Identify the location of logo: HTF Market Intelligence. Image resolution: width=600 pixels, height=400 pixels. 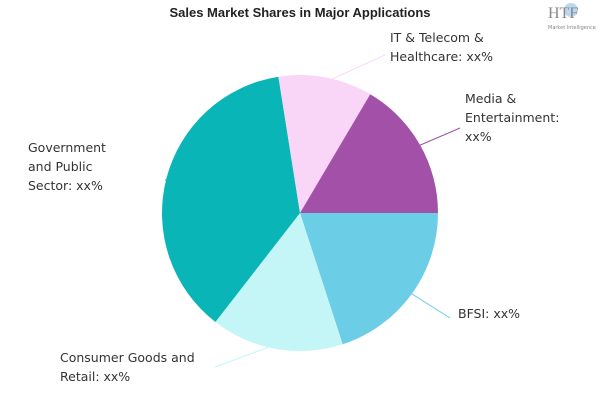
(572, 17).